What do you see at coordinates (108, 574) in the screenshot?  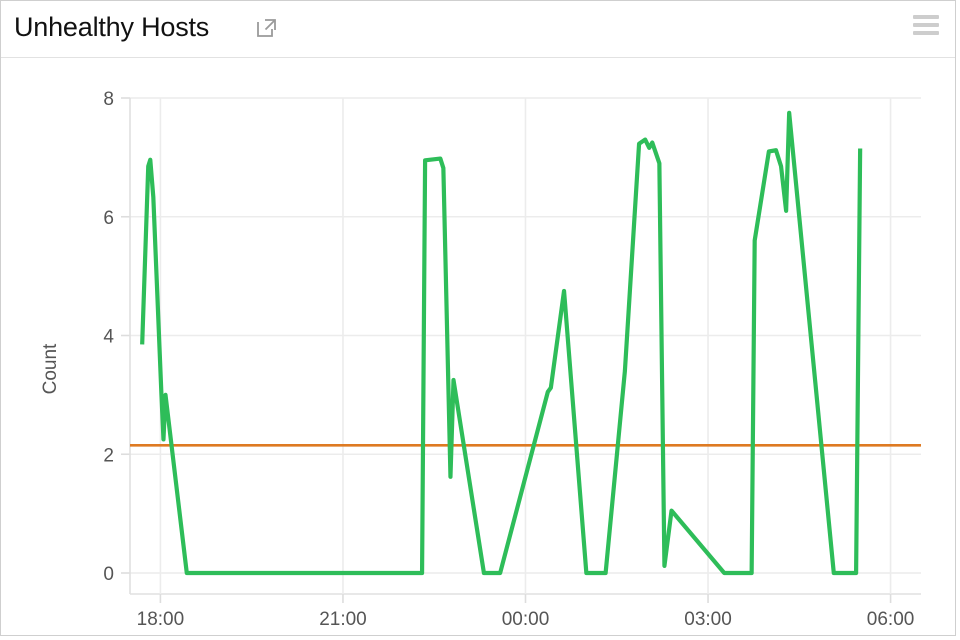 I see `y-tick-label: 0` at bounding box center [108, 574].